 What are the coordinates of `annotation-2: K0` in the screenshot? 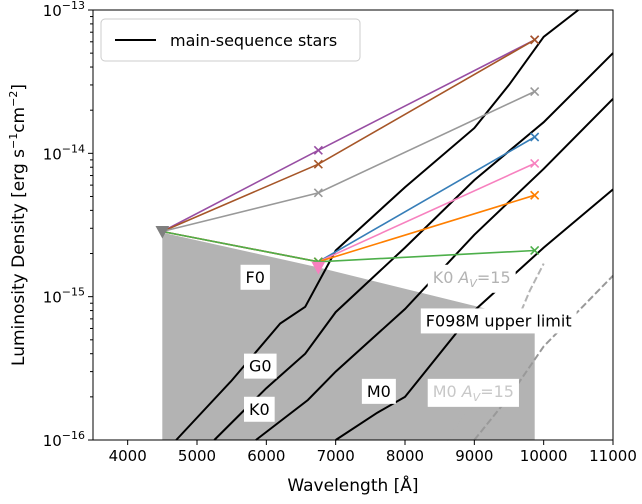 It's located at (259, 409).